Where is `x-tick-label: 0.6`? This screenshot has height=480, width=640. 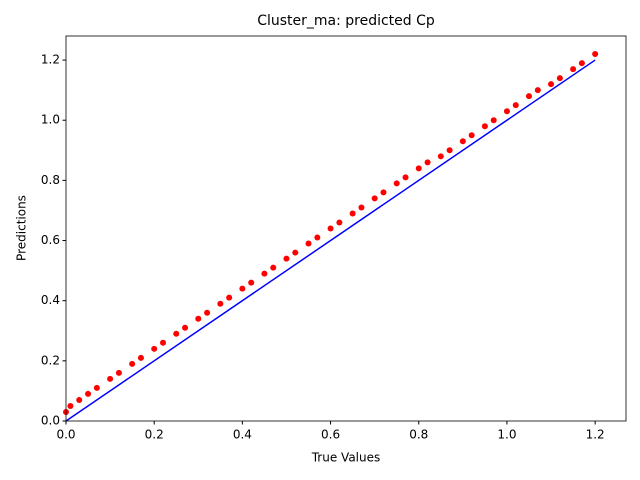
x-tick-label: 0.6 is located at coordinates (330, 435).